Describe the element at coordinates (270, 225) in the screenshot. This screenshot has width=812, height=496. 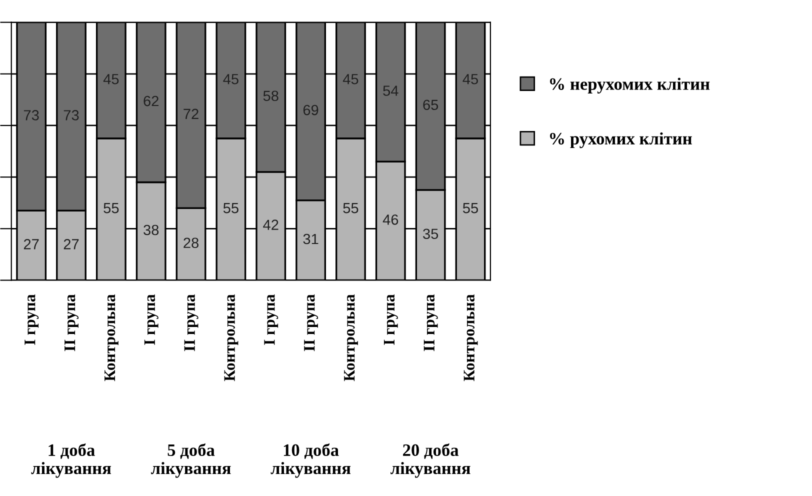
I see `data-label: 42` at that location.